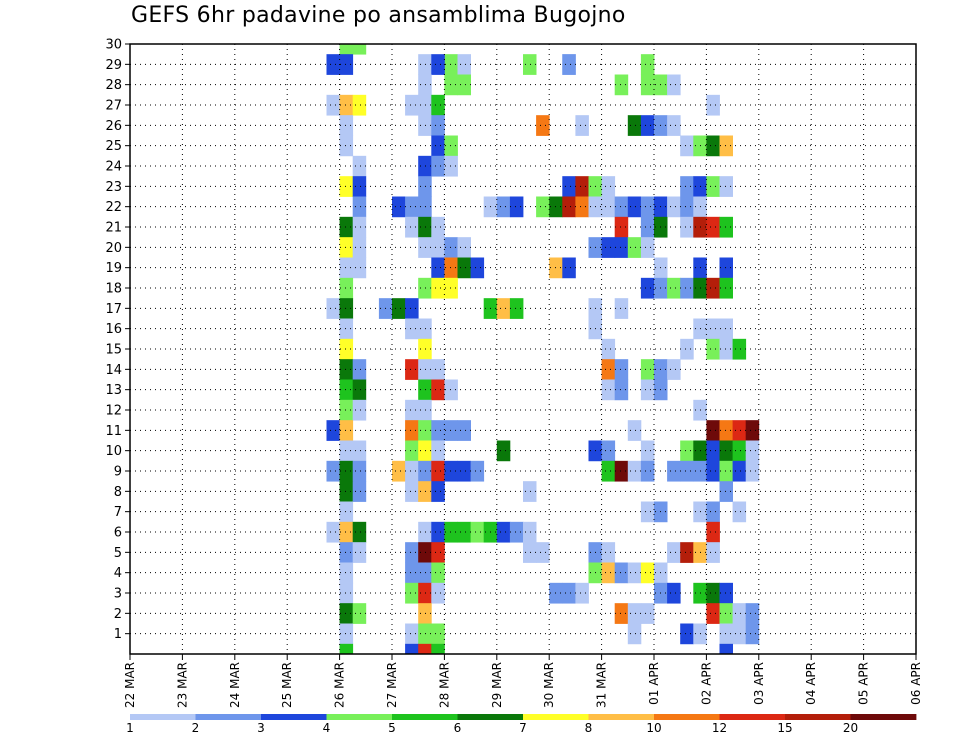  I want to click on x-tick-label: 28 MAR, so click(444, 685).